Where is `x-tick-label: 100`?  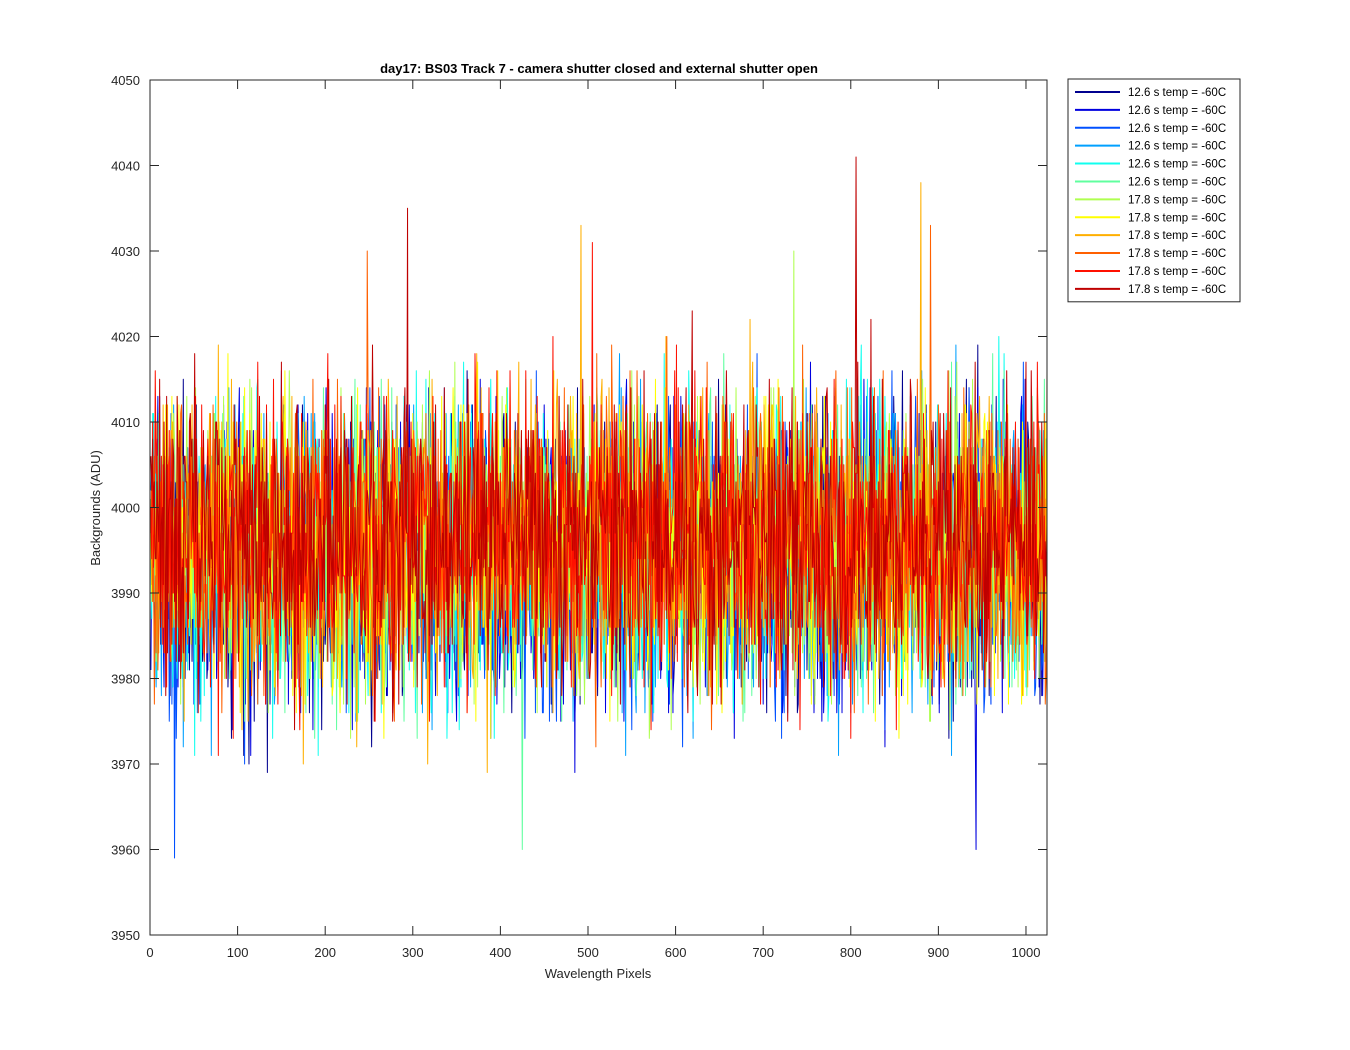
x-tick-label: 100 is located at coordinates (238, 952).